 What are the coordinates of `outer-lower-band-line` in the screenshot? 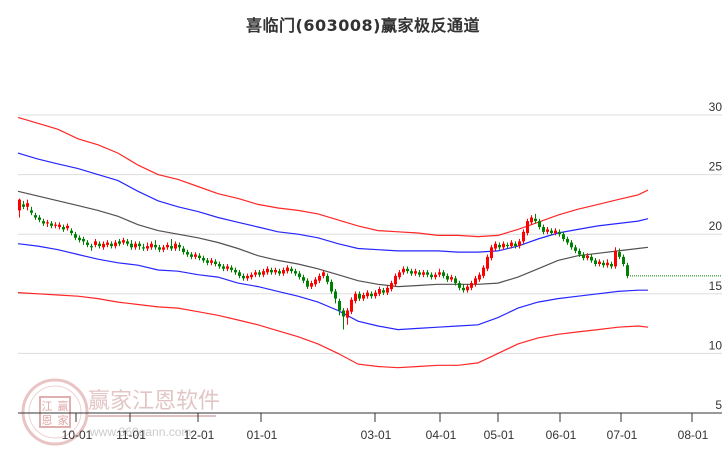 It's located at (333, 330).